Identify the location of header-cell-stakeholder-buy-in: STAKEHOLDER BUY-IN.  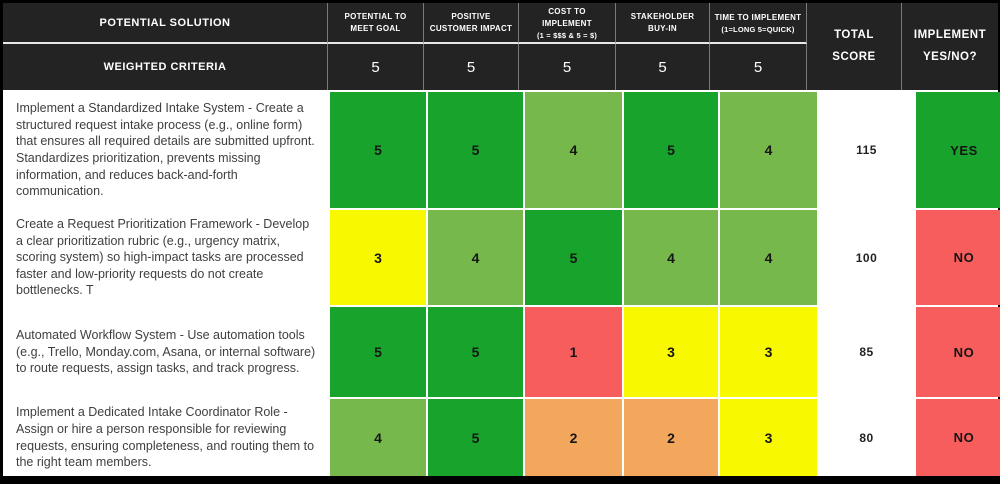
(663, 23).